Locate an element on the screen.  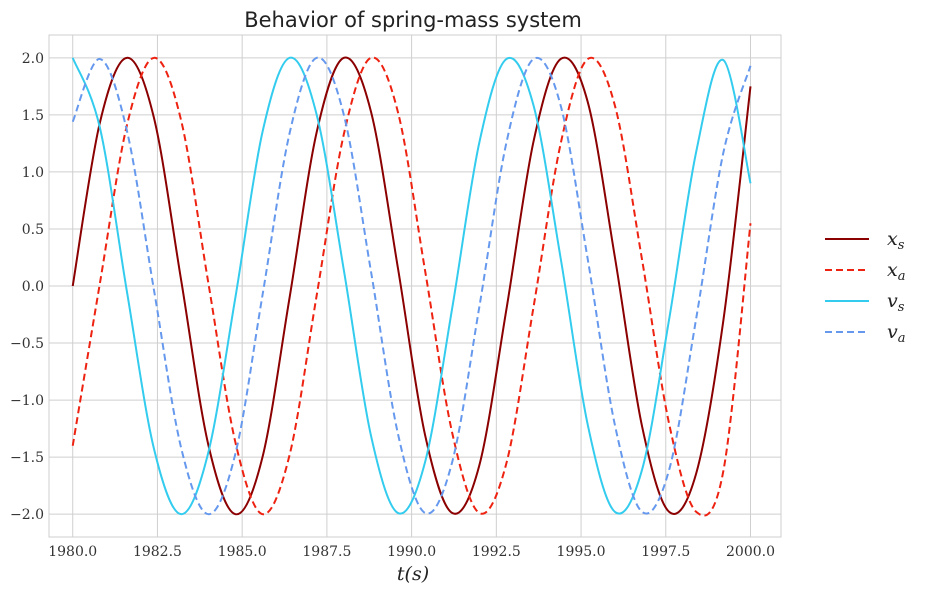
legend-label: va is located at coordinates (896, 333).